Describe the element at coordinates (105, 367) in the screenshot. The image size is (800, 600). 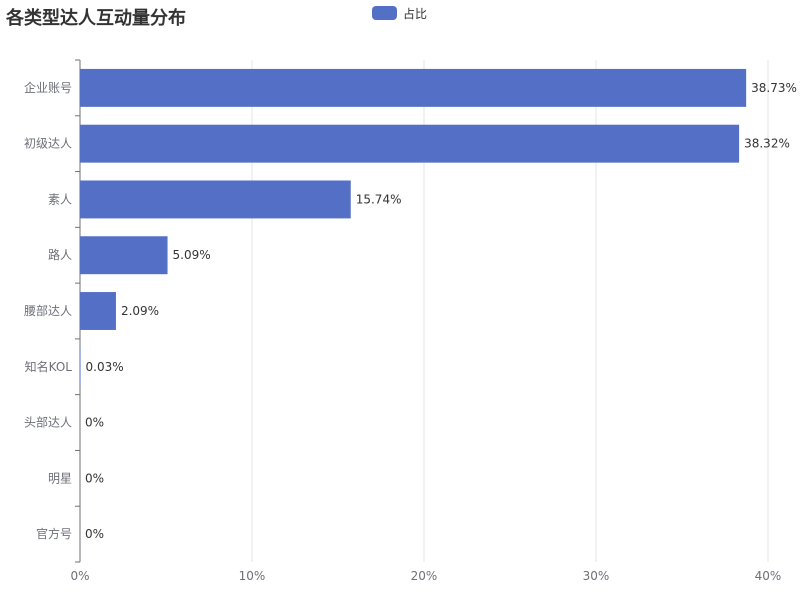
I see `data-label: 0.03%` at that location.